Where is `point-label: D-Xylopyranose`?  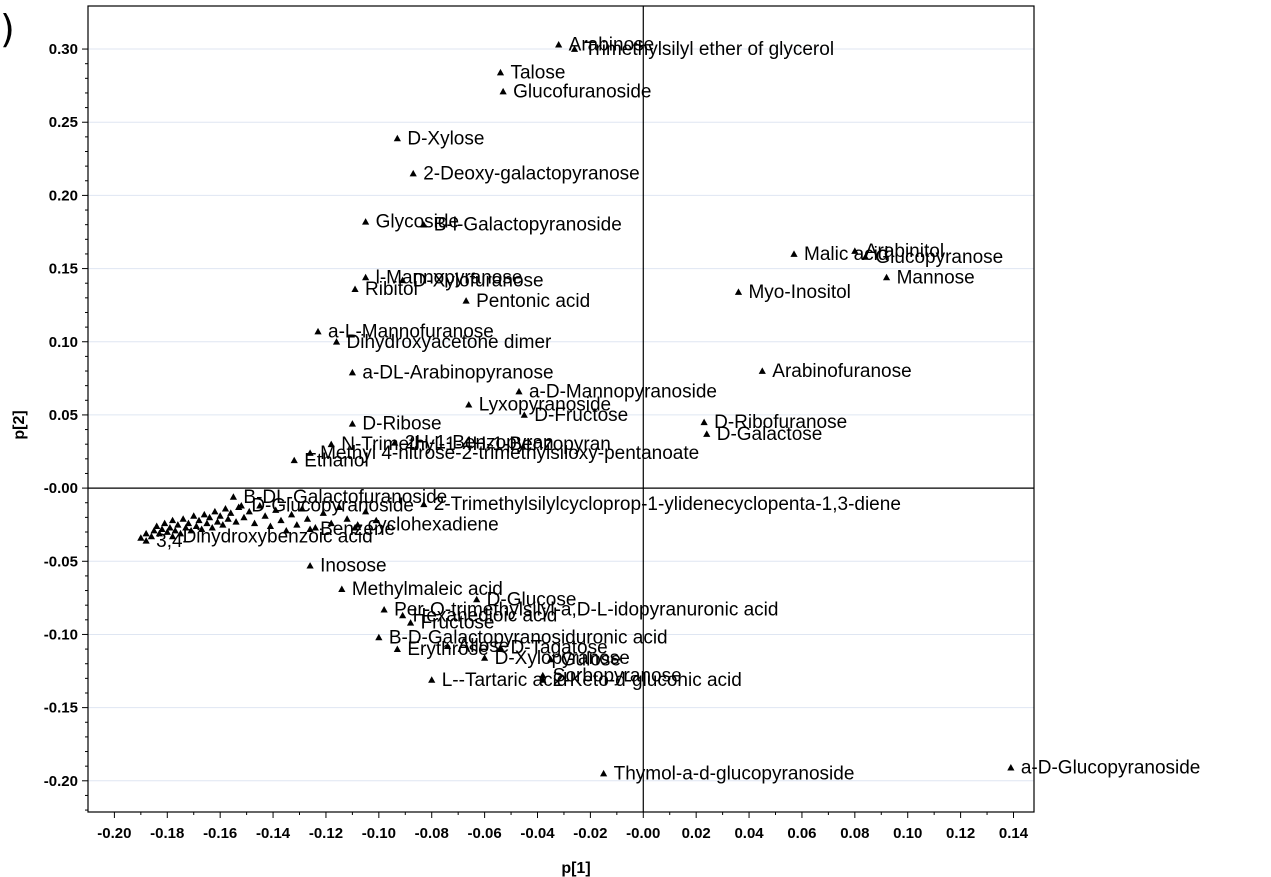 point-label: D-Xylopyranose is located at coordinates (562, 658).